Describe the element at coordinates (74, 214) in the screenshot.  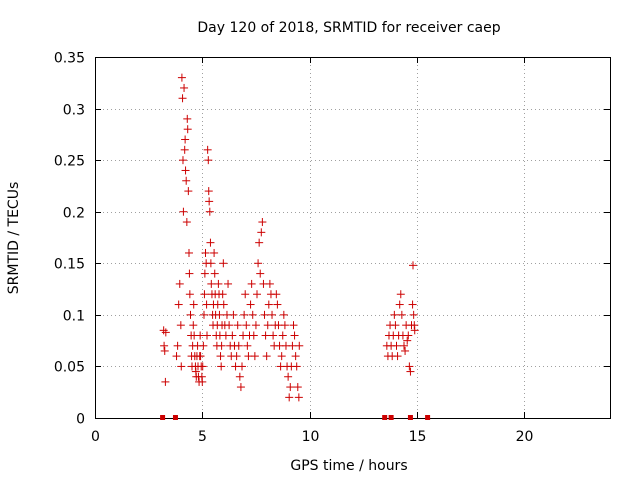
I see `y-tick-label: 0.2` at that location.